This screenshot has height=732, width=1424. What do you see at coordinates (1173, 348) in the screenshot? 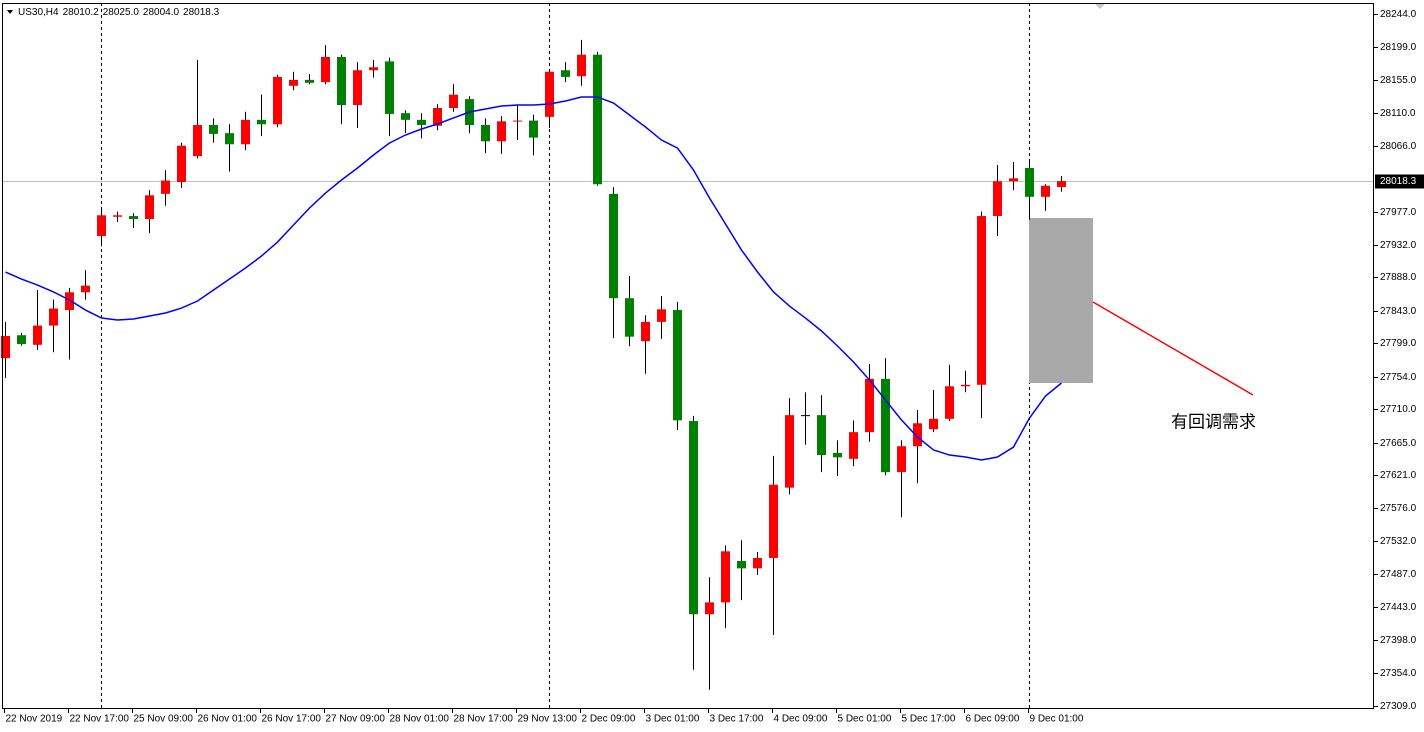
I see `trend-line` at bounding box center [1173, 348].